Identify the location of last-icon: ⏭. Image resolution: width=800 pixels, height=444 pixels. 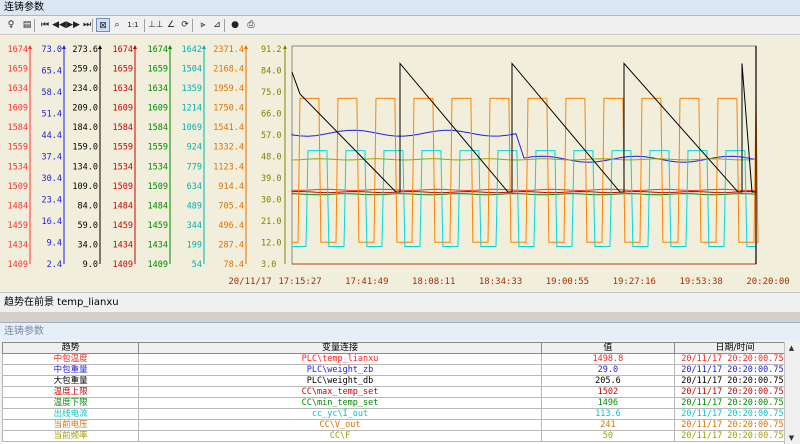
(87, 25).